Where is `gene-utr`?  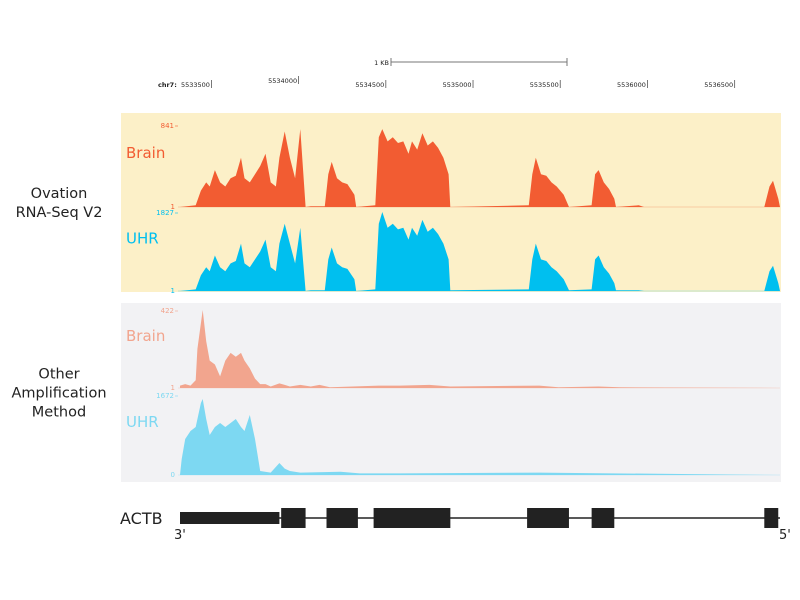 gene-utr is located at coordinates (230, 518).